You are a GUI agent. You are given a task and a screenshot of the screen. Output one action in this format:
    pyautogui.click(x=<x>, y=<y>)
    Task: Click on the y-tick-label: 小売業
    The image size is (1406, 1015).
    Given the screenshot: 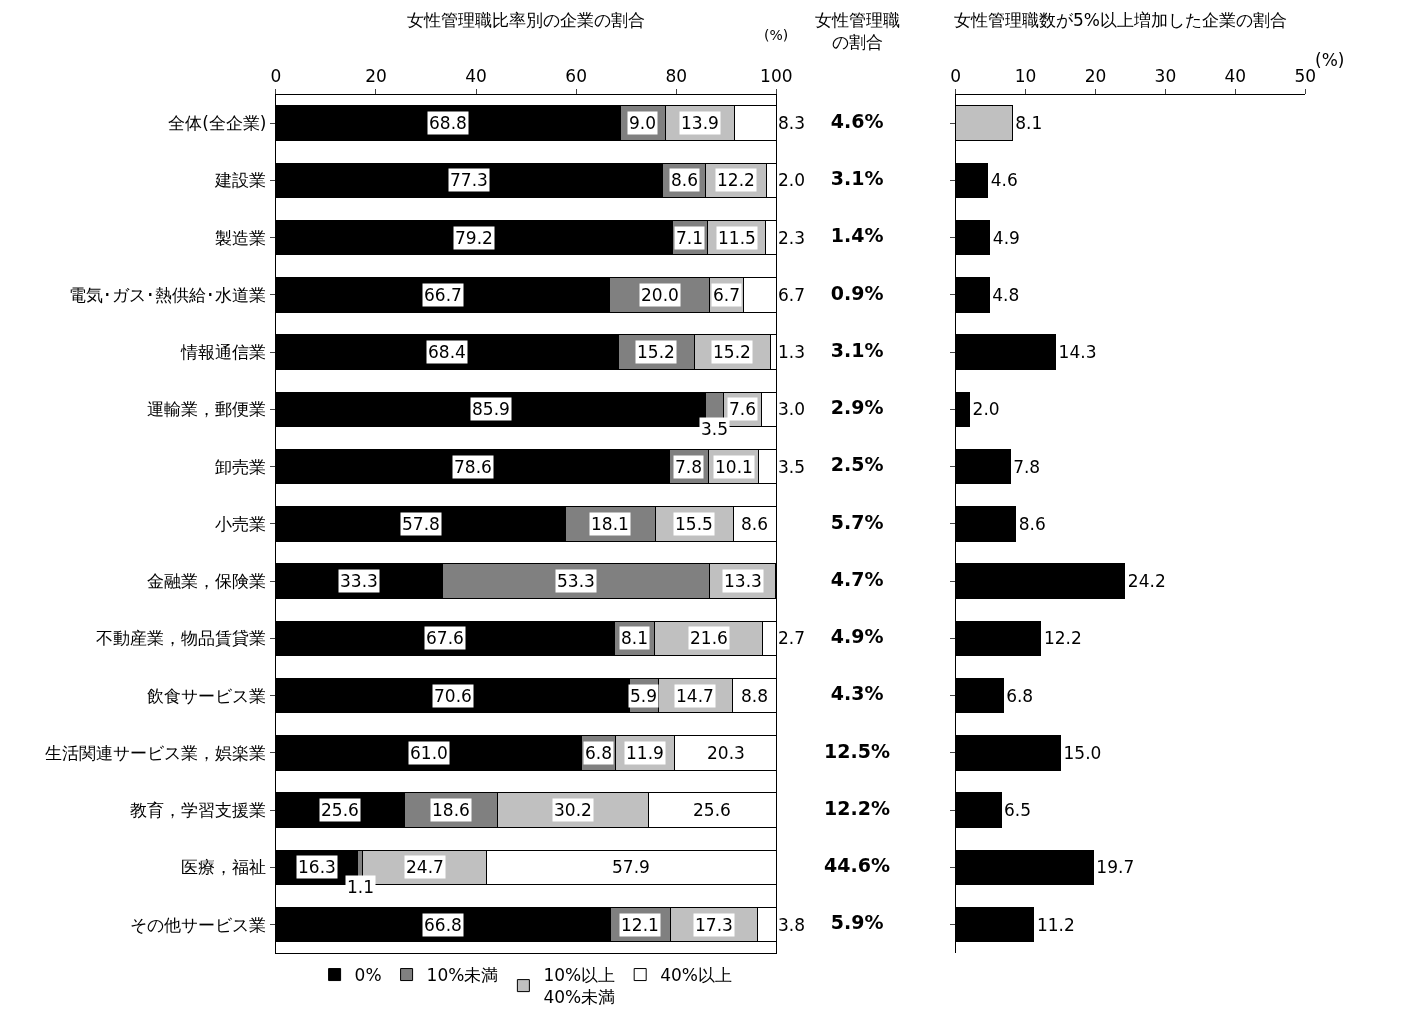 What is the action you would take?
    pyautogui.click(x=241, y=523)
    